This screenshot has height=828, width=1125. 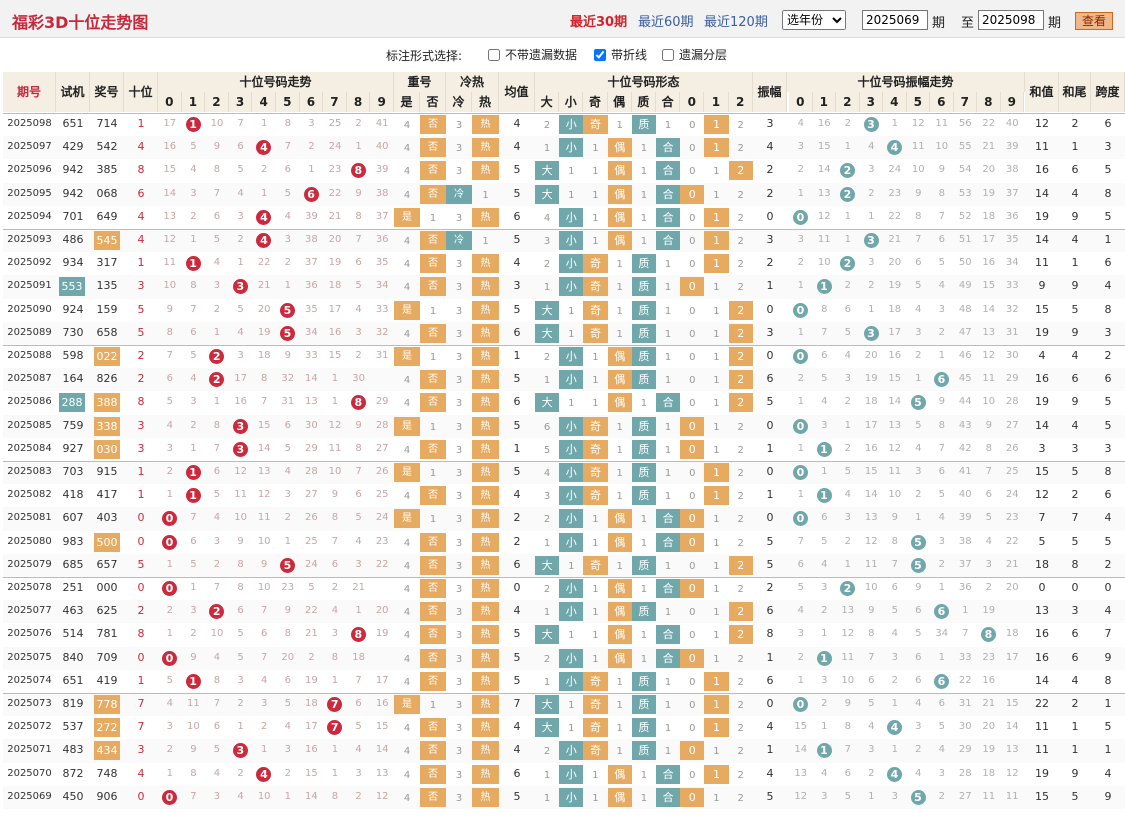 What do you see at coordinates (965, 495) in the screenshot?
I see `zhenfu-miss: 40` at bounding box center [965, 495].